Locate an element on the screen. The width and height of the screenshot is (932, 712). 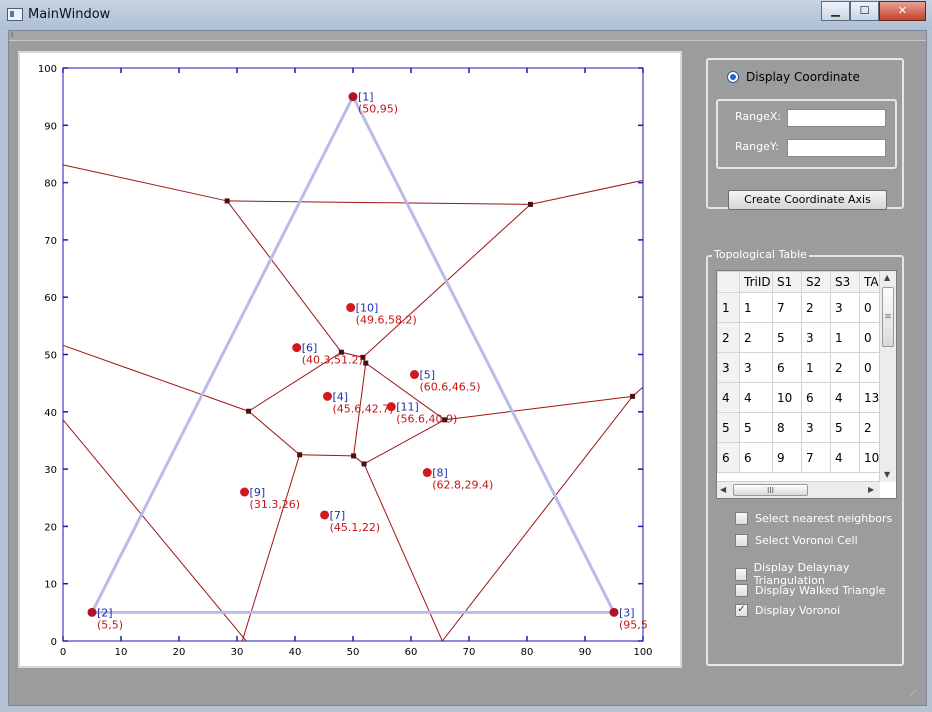
row-header: 3 is located at coordinates (728, 367).